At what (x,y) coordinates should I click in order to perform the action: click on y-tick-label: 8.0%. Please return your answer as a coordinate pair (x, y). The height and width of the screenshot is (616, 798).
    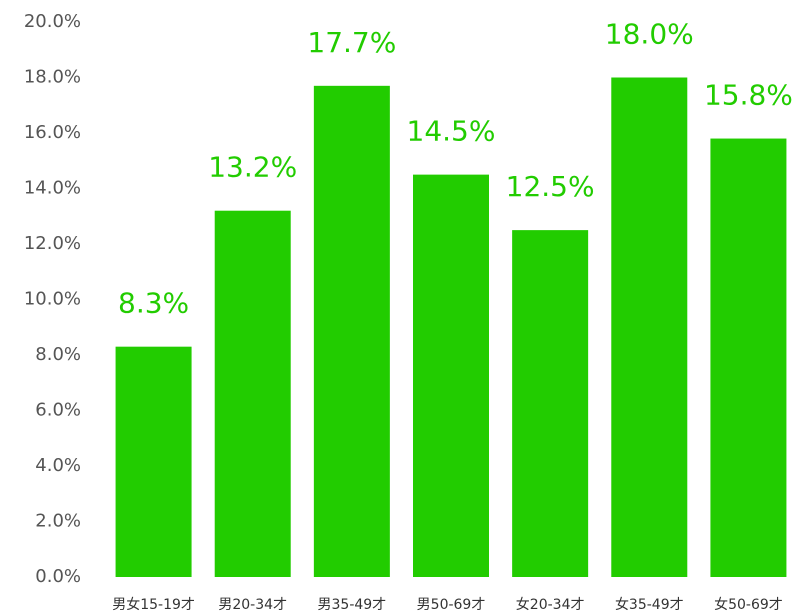
    Looking at the image, I should click on (58, 354).